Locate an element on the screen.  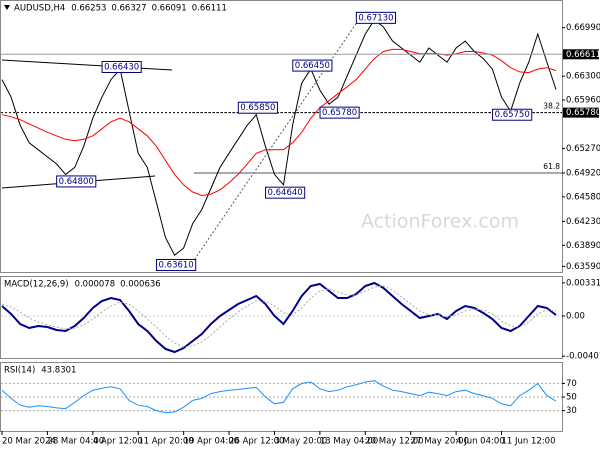
annotation-label: 0.64640 is located at coordinates (285, 193).